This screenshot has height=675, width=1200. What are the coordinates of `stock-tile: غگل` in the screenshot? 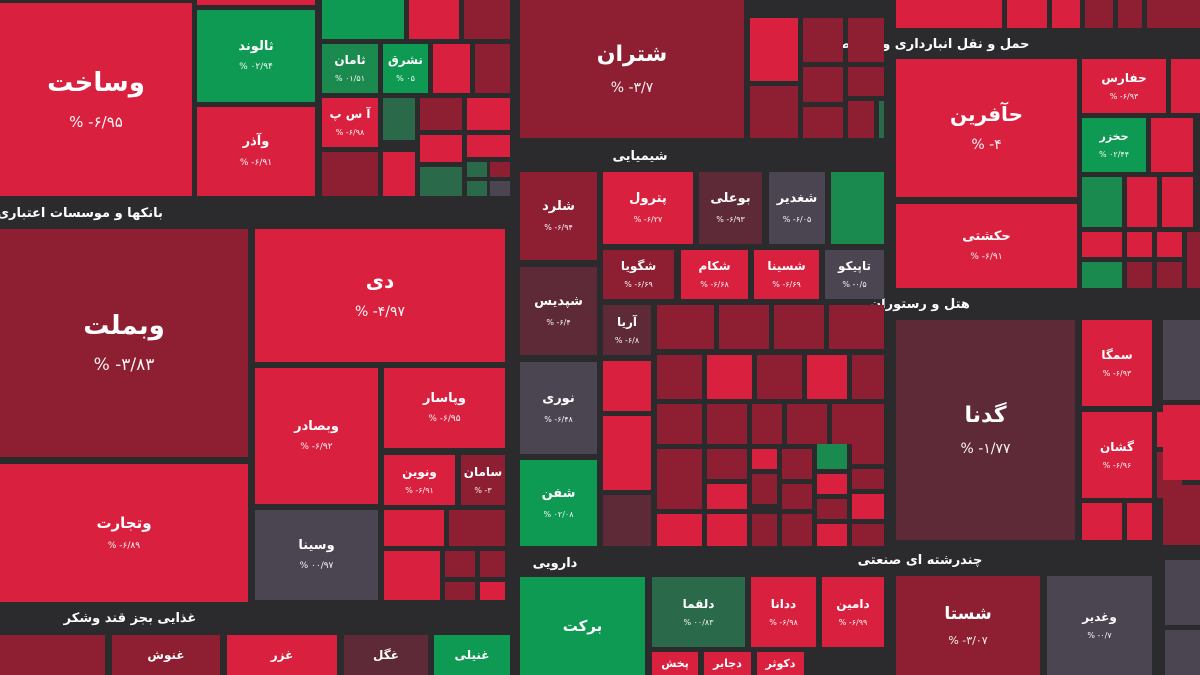 It's located at (386, 655).